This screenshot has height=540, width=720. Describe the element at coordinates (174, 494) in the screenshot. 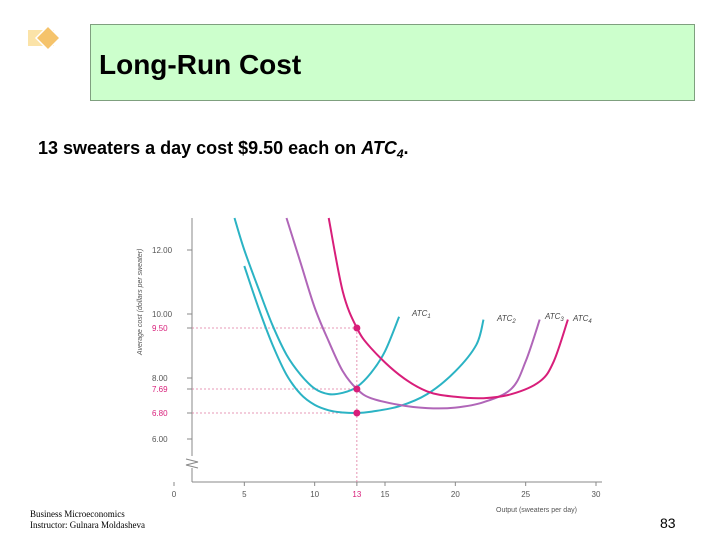

I see `x-tick-label: 0` at that location.